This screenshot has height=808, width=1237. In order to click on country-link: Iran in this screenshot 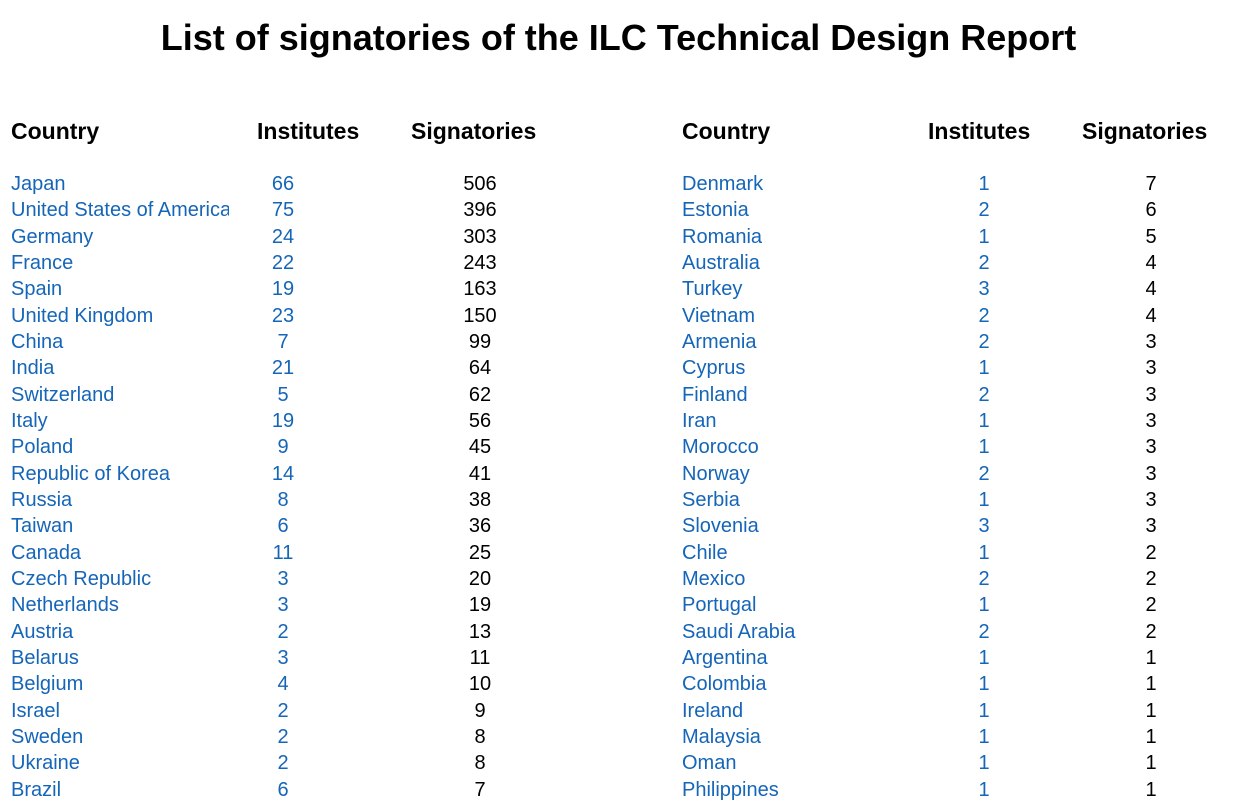, I will do `click(699, 420)`.